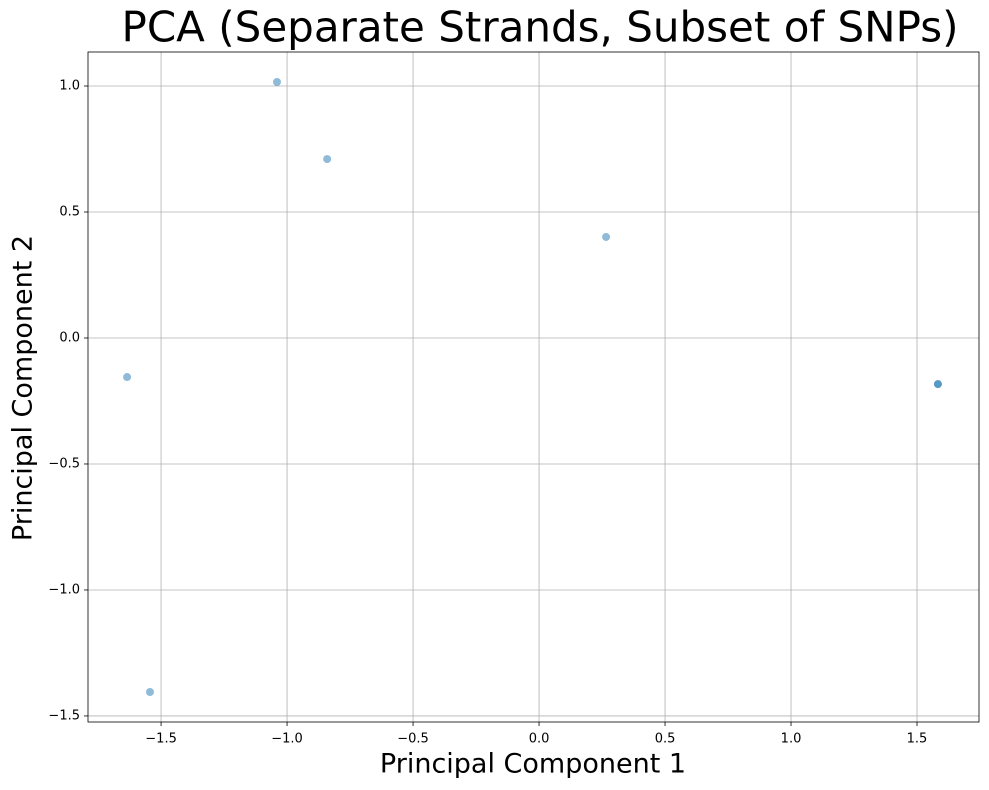 The width and height of the screenshot is (989, 790). Describe the element at coordinates (791, 739) in the screenshot. I see `x-tick-label: 1.0` at that location.